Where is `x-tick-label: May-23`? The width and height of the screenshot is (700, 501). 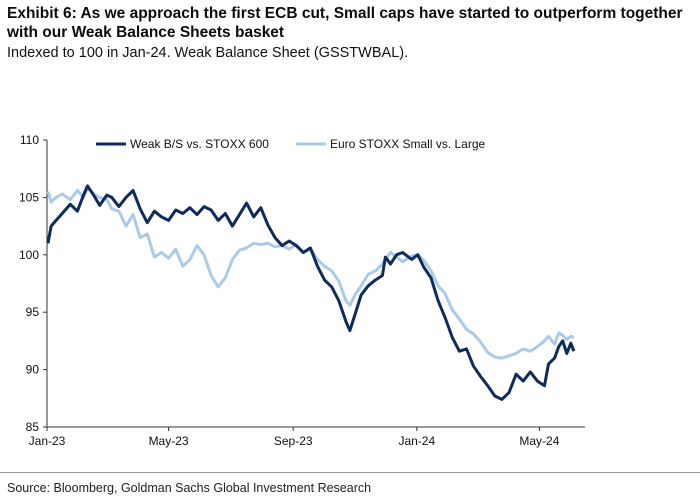 x-tick-label: May-23 is located at coordinates (169, 441).